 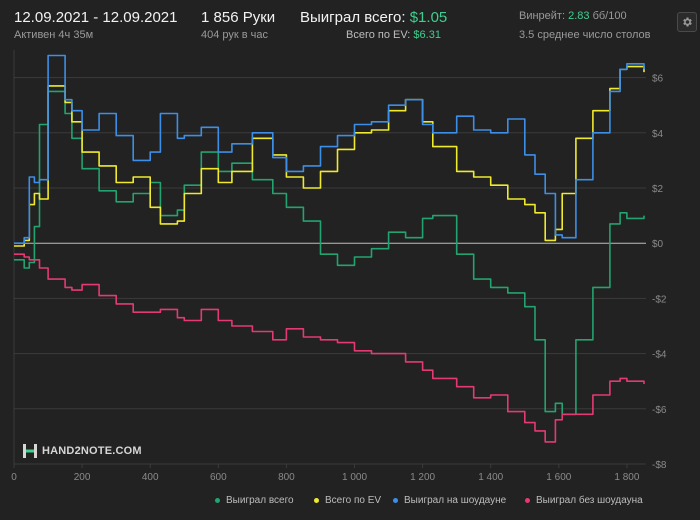 I want to click on y-tick-label: -$6, so click(x=659, y=410).